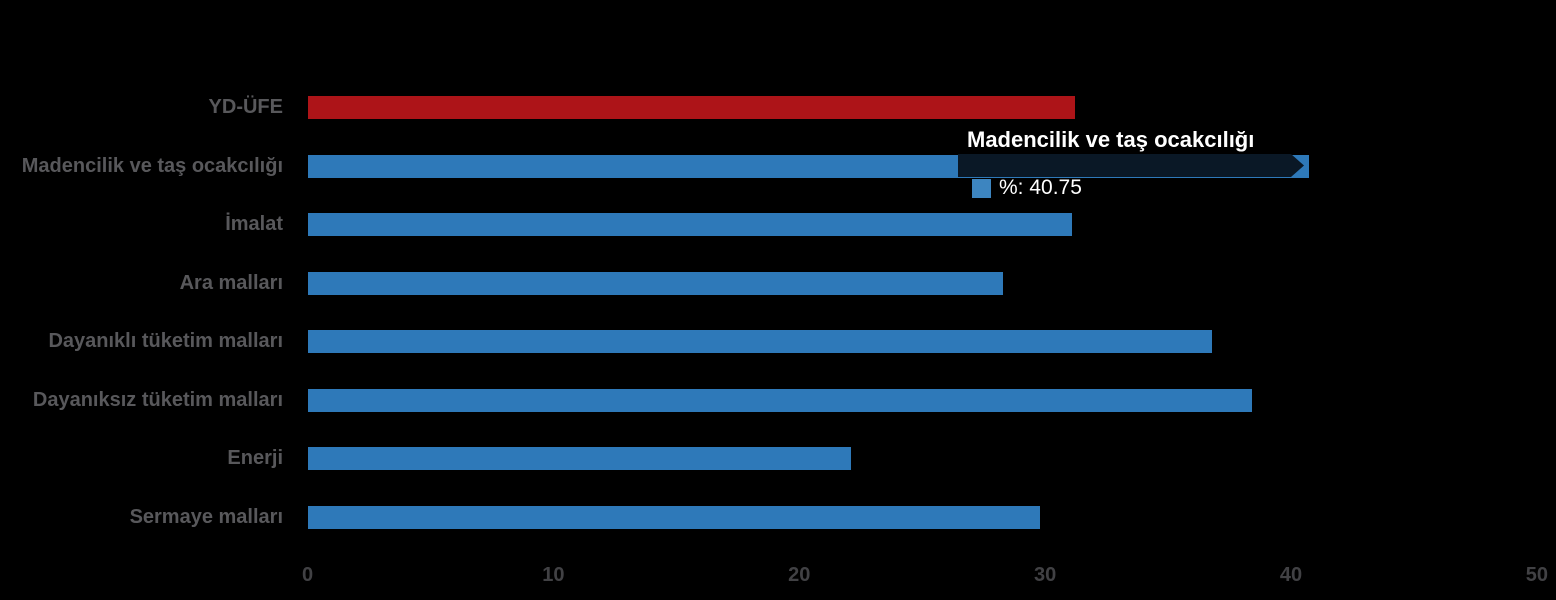  Describe the element at coordinates (254, 224) in the screenshot. I see `category-label: İmalat` at that location.